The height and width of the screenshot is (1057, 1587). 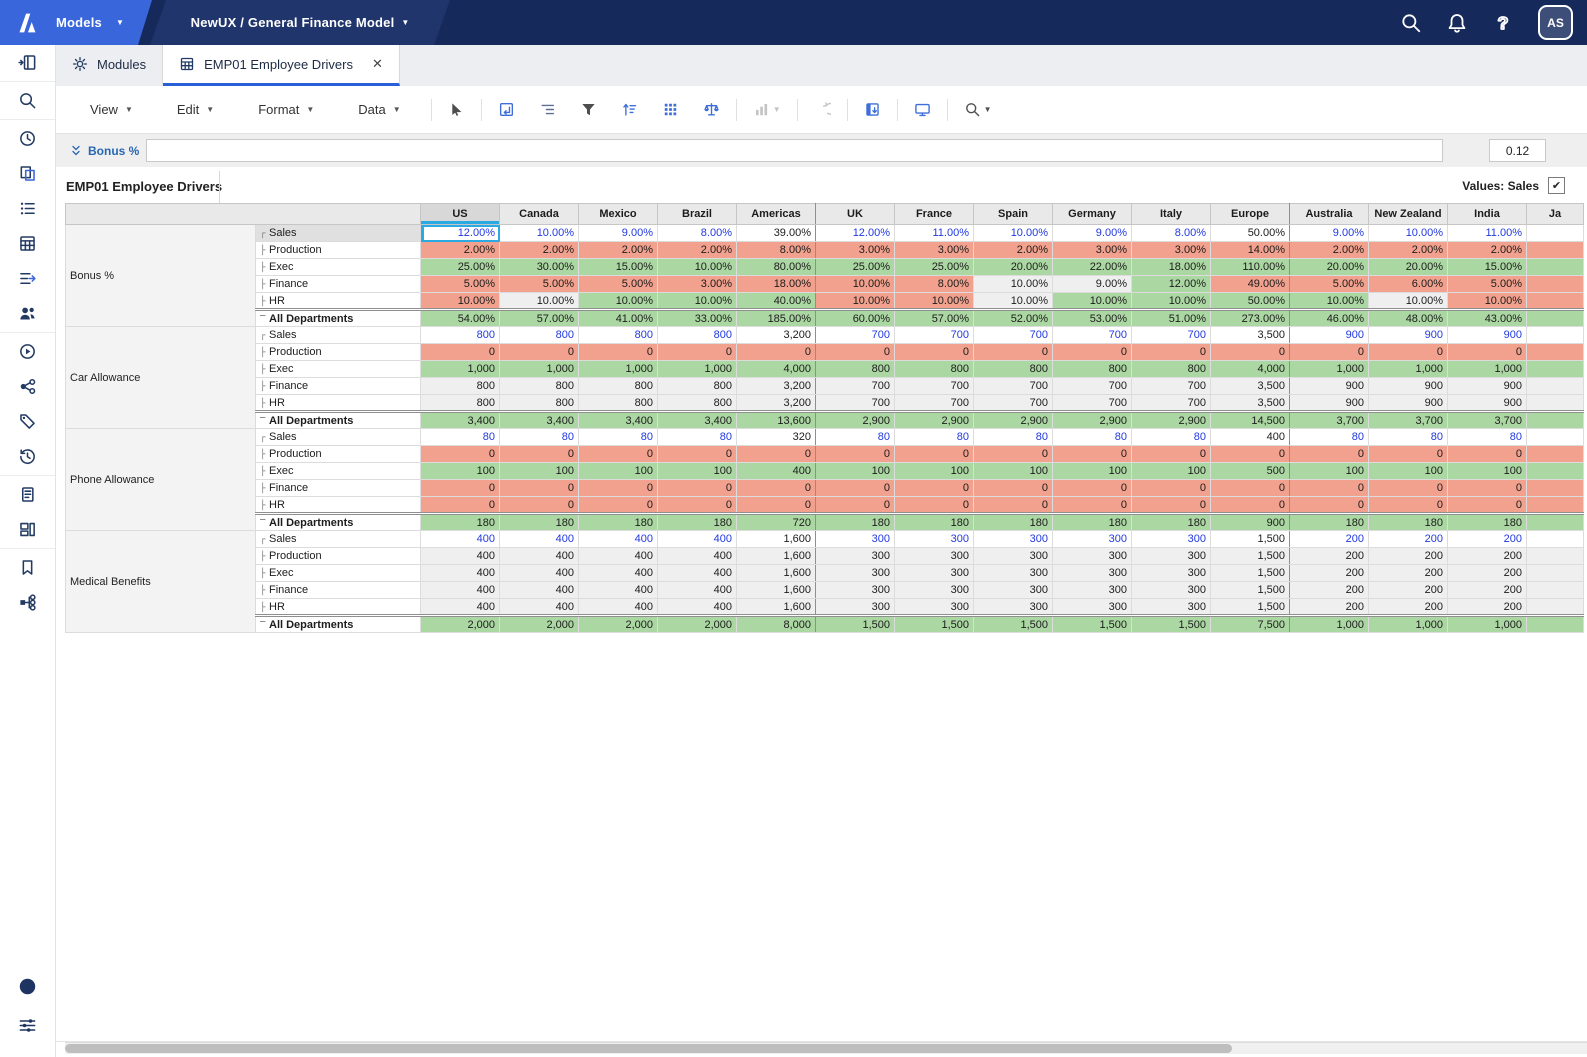 I want to click on grid-cell: 57.00%, so click(x=934, y=317).